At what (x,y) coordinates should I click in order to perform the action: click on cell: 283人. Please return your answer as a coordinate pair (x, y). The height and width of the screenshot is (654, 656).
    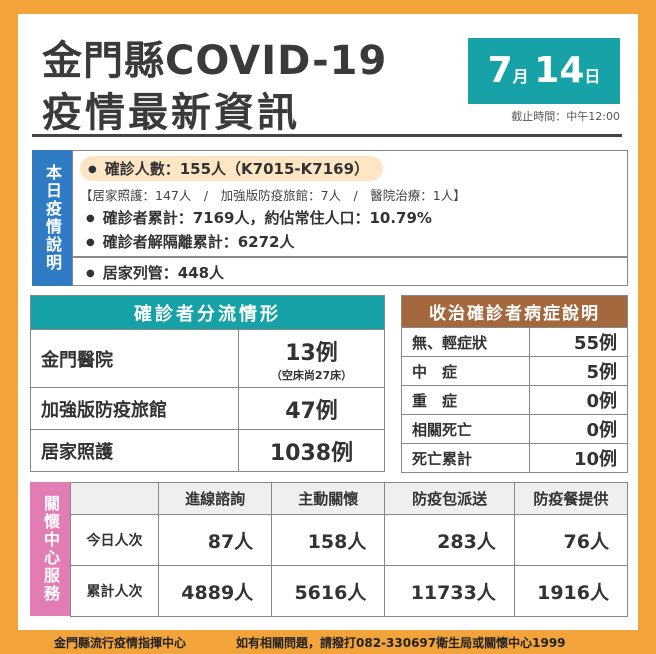
    Looking at the image, I should click on (449, 540).